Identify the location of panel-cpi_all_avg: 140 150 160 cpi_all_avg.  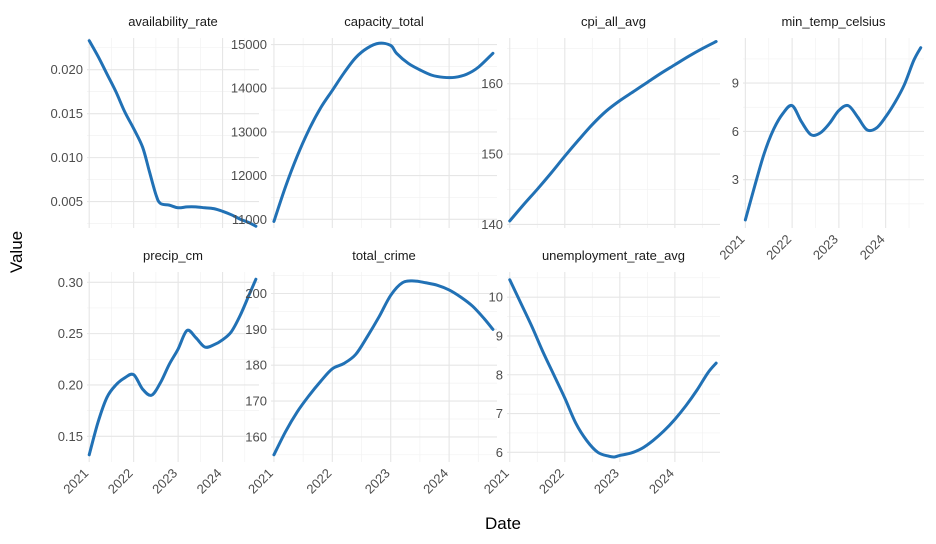
(600, 123).